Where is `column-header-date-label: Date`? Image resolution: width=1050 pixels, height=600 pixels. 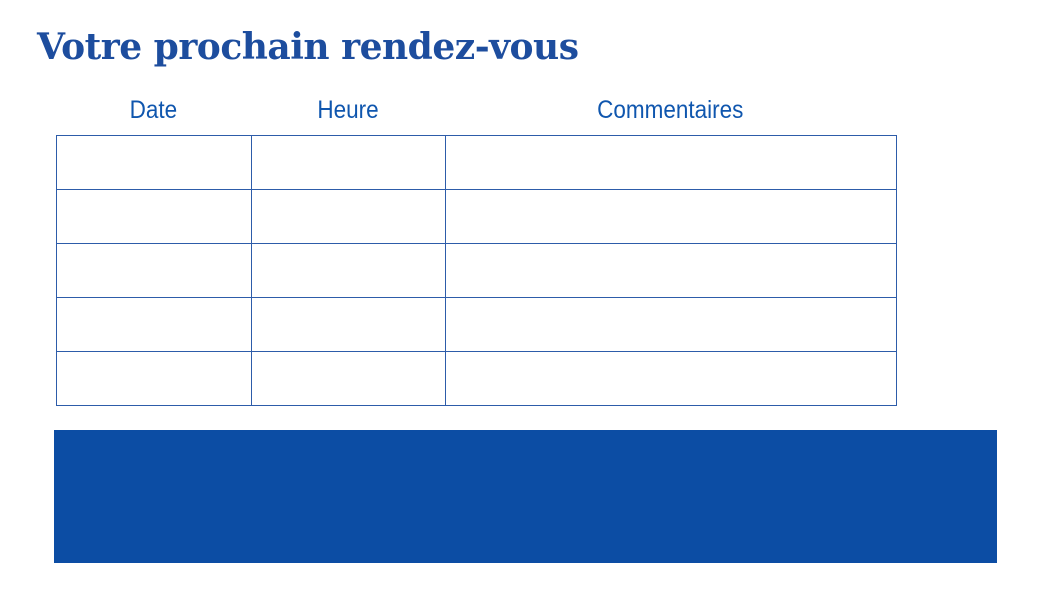 column-header-date-label: Date is located at coordinates (153, 109).